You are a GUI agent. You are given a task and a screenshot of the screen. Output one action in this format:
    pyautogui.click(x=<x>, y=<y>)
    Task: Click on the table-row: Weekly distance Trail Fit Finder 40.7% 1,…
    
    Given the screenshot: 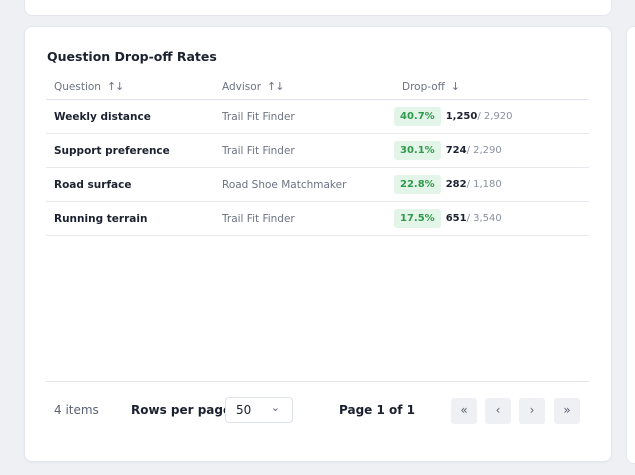 What is the action you would take?
    pyautogui.click(x=317, y=116)
    